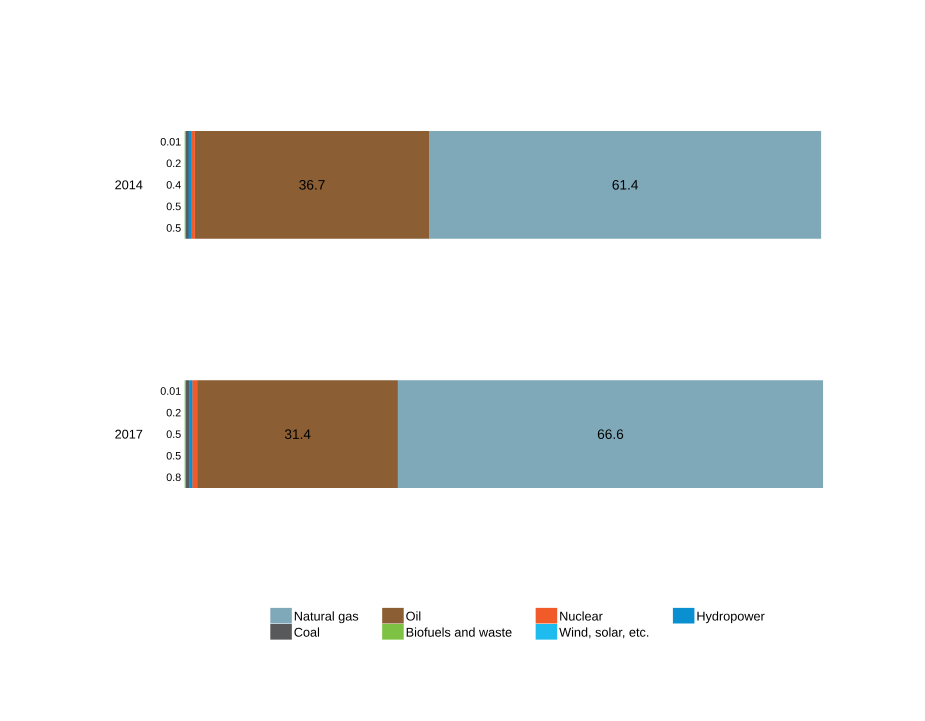 The width and height of the screenshot is (925, 721). I want to click on legend-label: Nuclear, so click(581, 616).